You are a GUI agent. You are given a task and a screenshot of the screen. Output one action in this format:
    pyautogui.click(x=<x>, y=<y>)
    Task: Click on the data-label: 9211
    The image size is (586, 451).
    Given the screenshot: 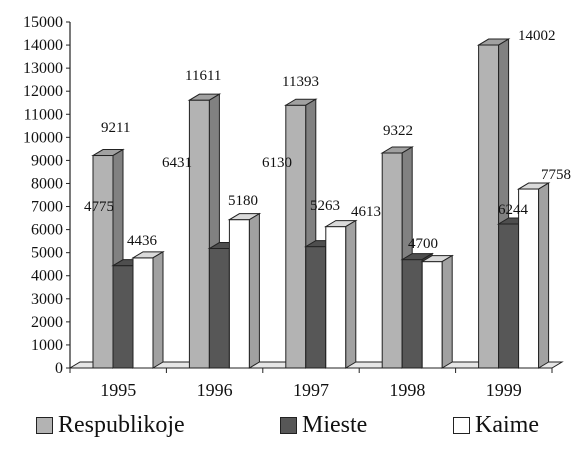 What is the action you would take?
    pyautogui.click(x=115, y=128)
    